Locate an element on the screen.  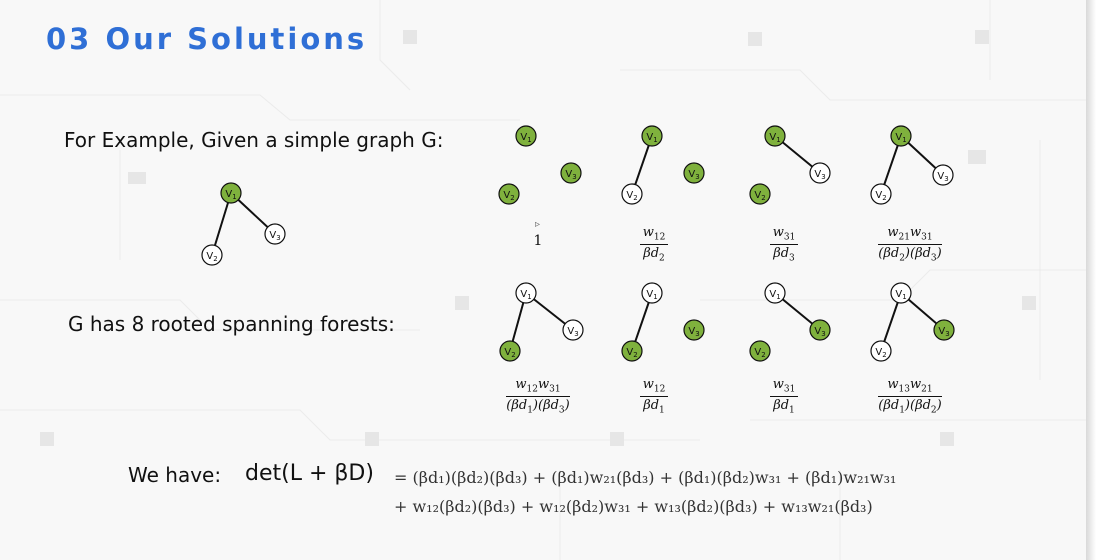
spanning-forest-3: V1 V2 V3 is located at coordinates (790, 165).